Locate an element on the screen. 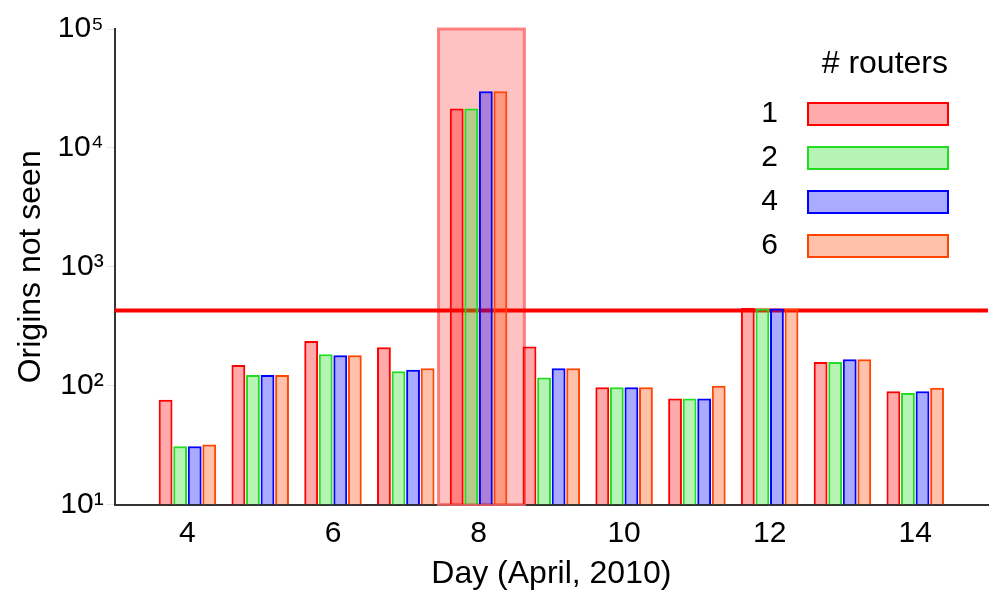 Image resolution: width=1008 pixels, height=603 pixels. x-tick-label: 8 is located at coordinates (478, 531).